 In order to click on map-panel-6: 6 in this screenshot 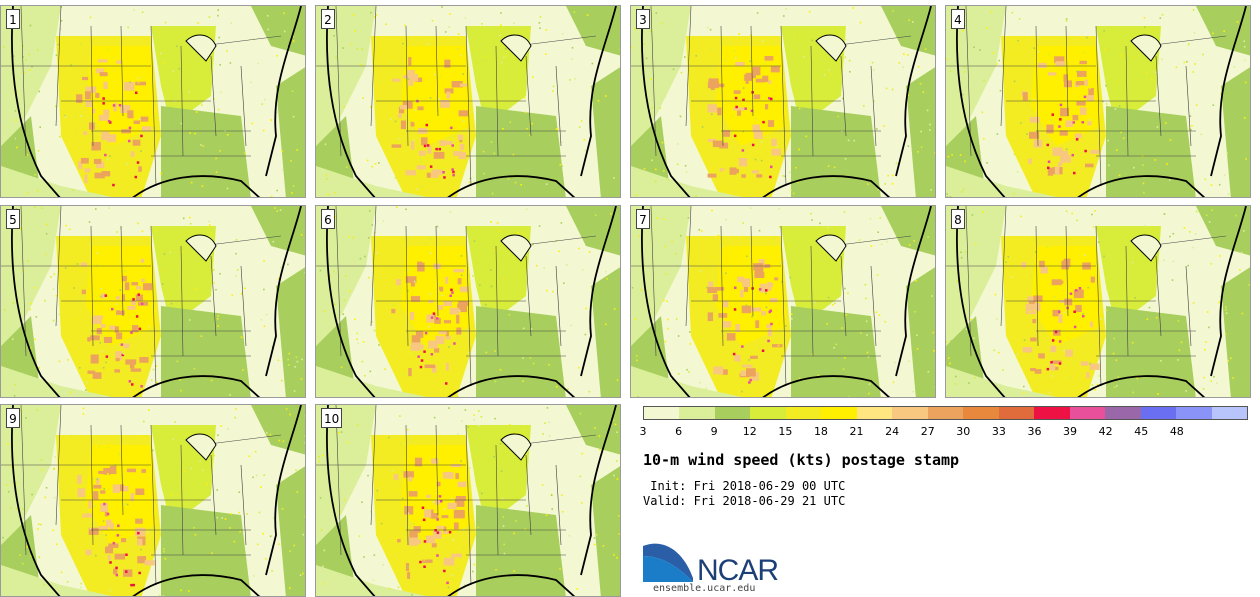, I will do `click(468, 301)`.